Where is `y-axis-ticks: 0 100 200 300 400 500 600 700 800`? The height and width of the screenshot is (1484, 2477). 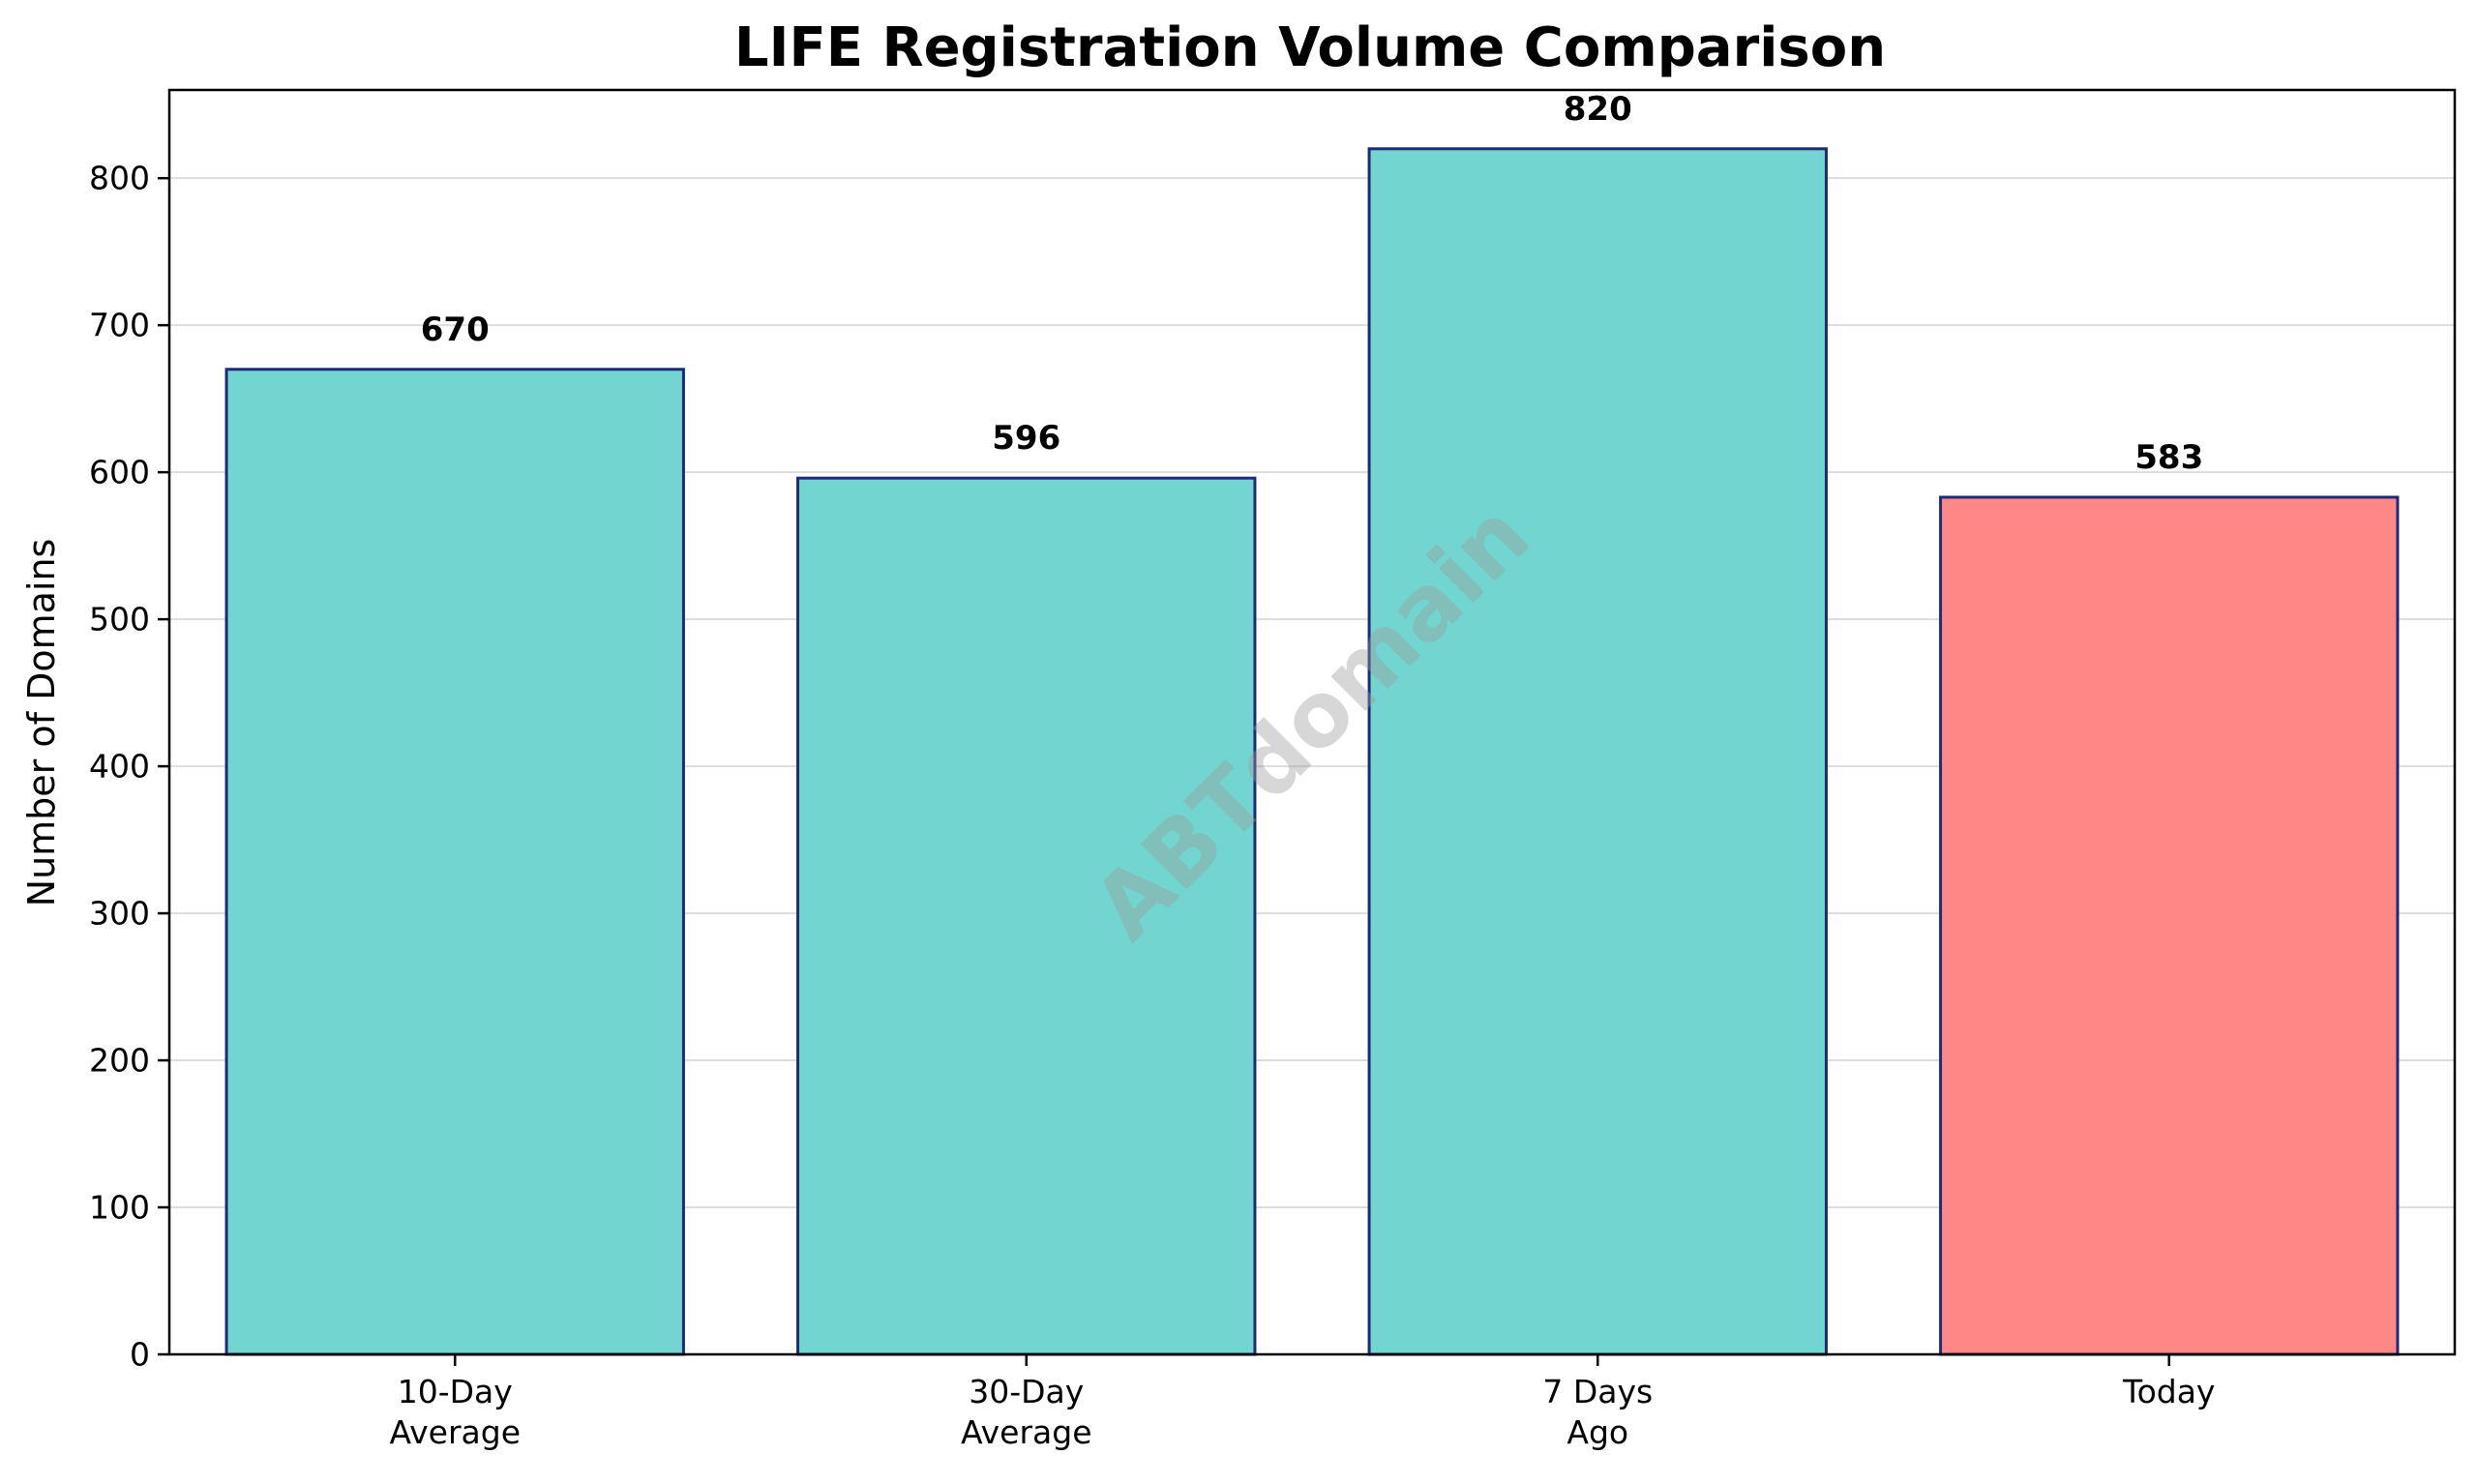
y-axis-ticks: 0 100 200 300 400 500 600 700 800 is located at coordinates (129, 767).